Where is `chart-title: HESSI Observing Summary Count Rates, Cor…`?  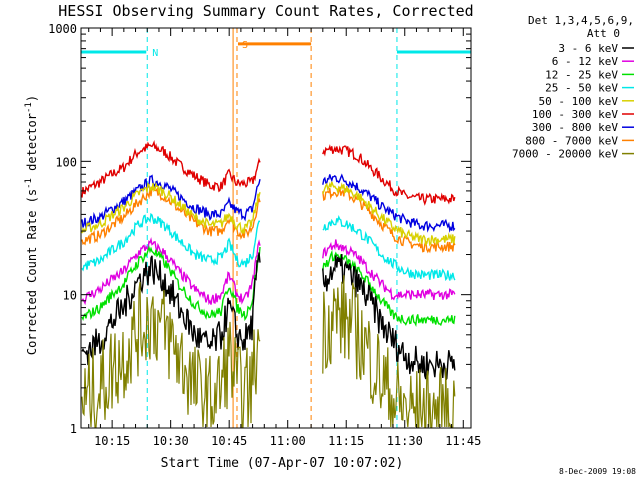
chart-title: HESSI Observing Summary Count Rates, Cor… is located at coordinates (265, 11).